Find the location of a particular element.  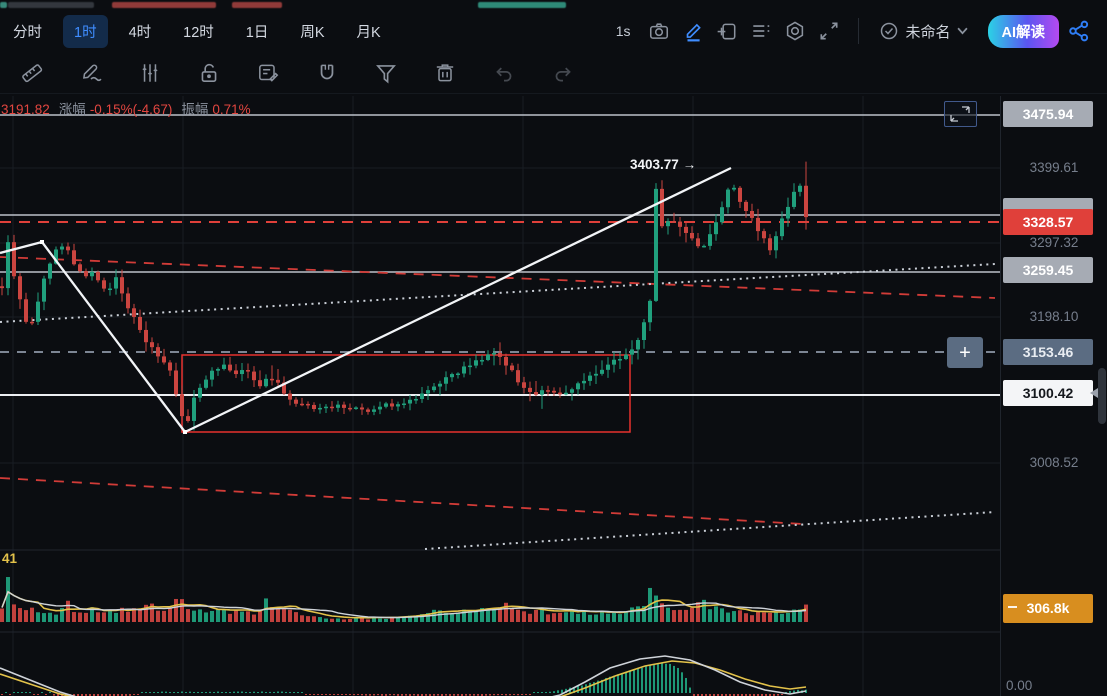

share-icon is located at coordinates (1079, 31).